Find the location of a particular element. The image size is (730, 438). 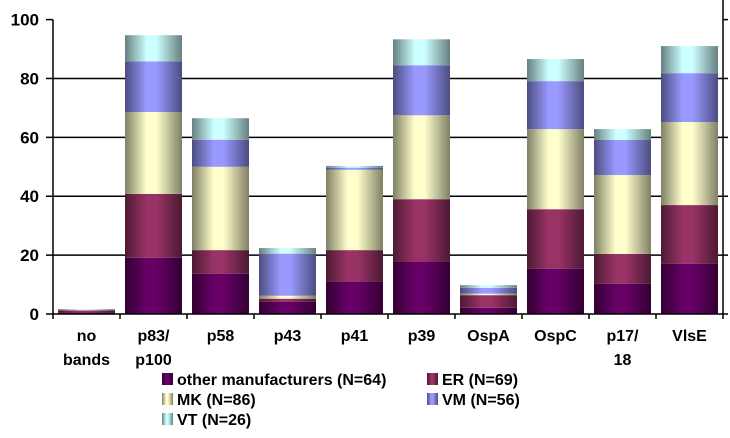

y-tick-label: 40 is located at coordinates (29, 196).